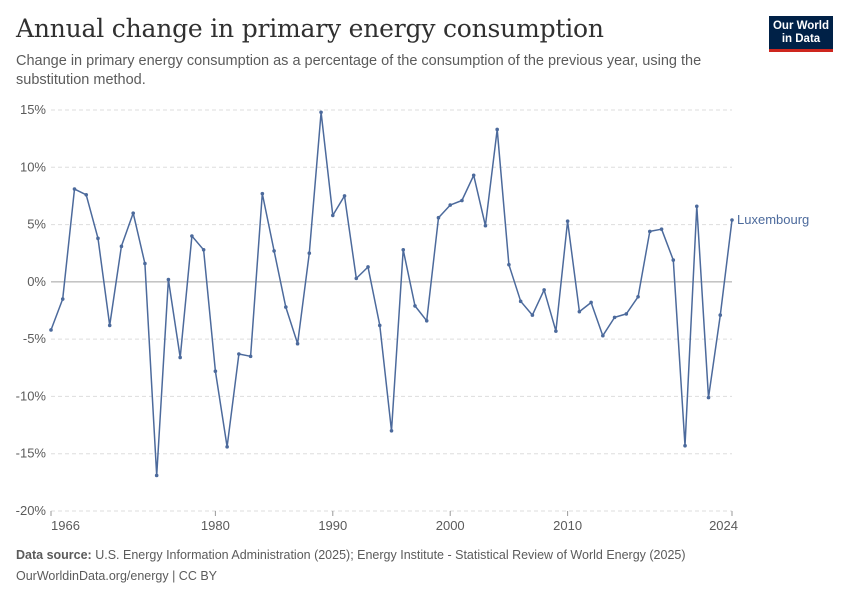 This screenshot has height=600, width=850. Describe the element at coordinates (723, 525) in the screenshot. I see `x-tick-label: 2024` at that location.